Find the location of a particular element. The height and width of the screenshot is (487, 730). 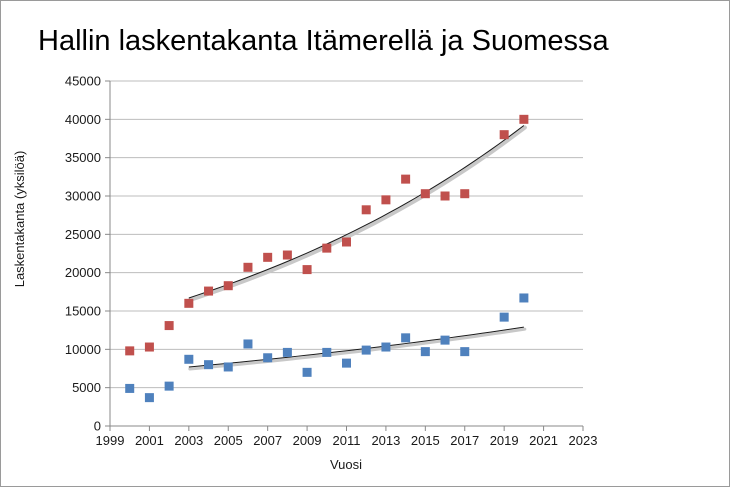

x-axis-label: Vuosi is located at coordinates (346, 464).